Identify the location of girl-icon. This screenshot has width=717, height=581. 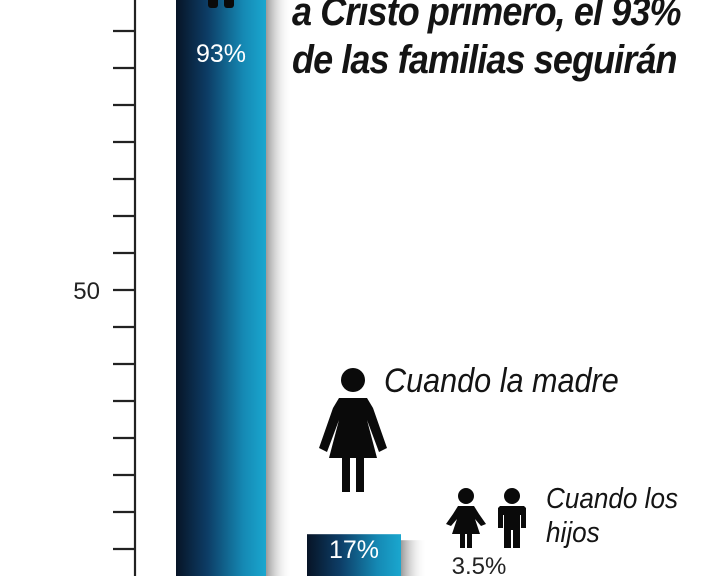
(466, 518).